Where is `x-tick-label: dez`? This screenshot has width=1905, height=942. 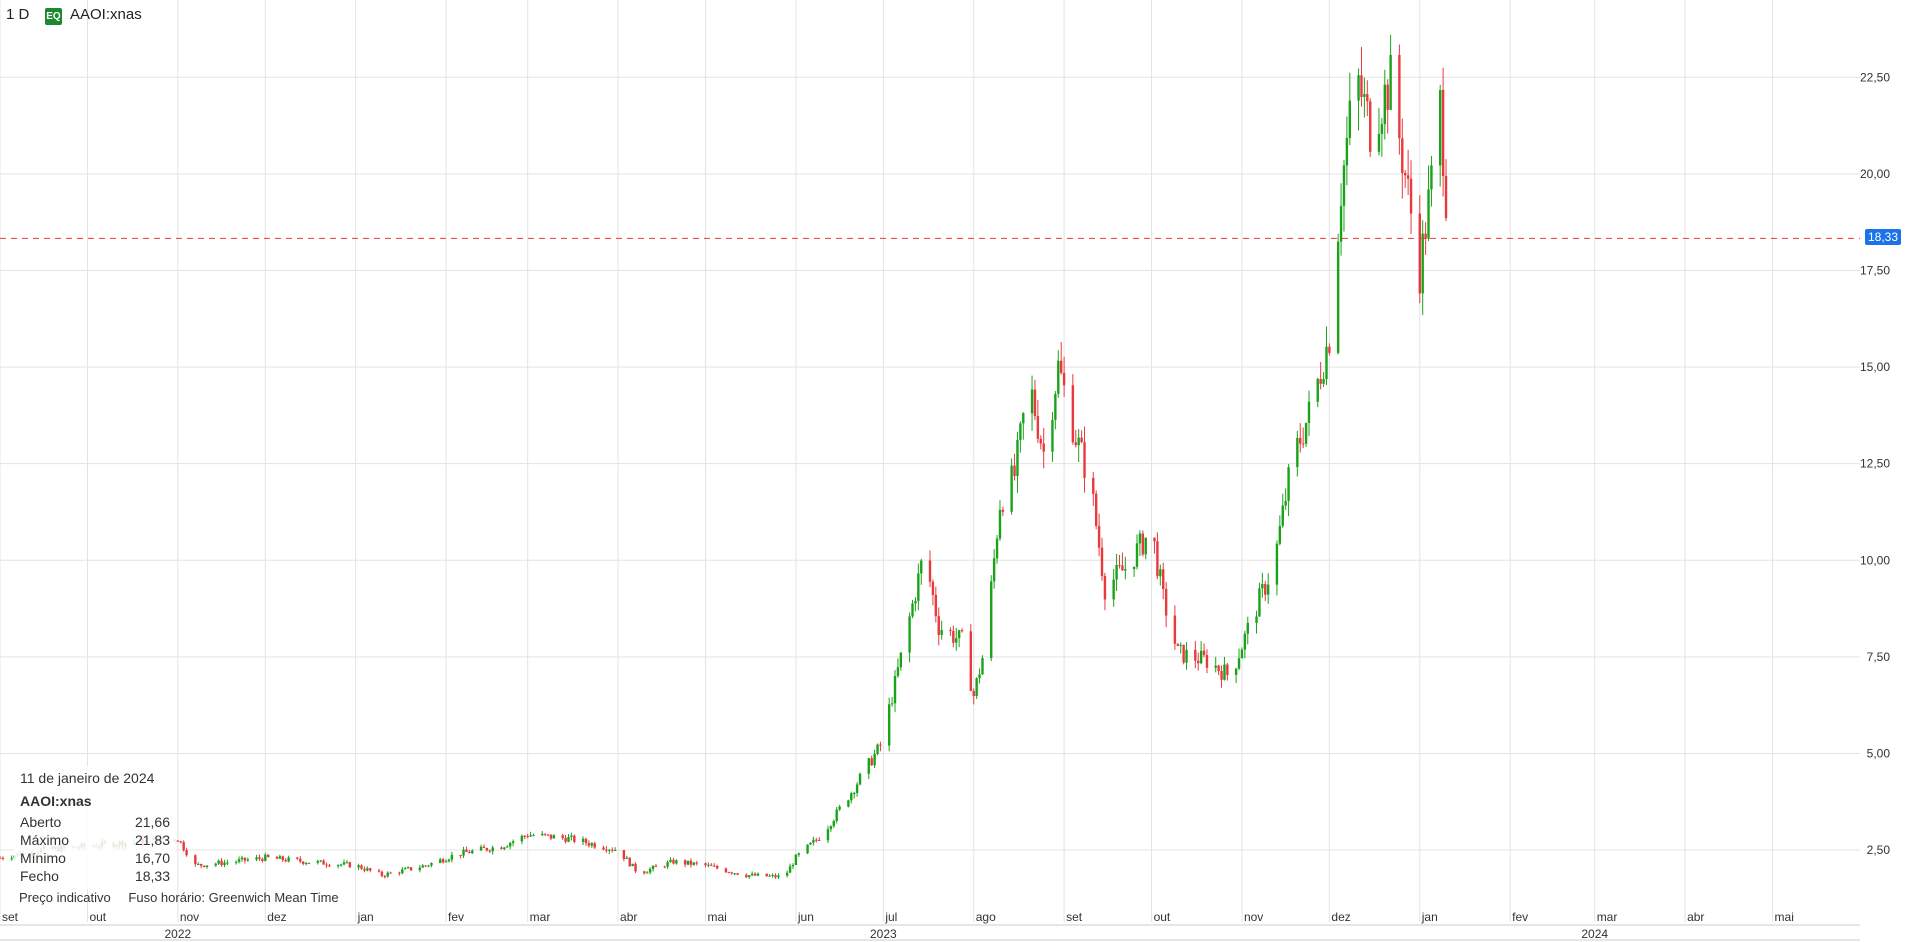
x-tick-label: dez is located at coordinates (1340, 917).